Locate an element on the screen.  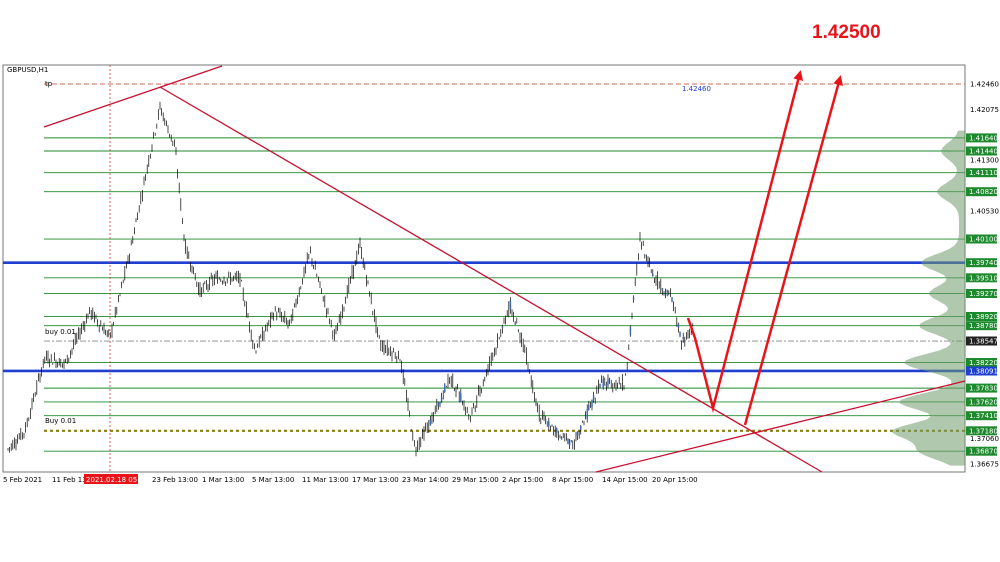
time-tick-label: 14 Apr 15:00 is located at coordinates (625, 480).